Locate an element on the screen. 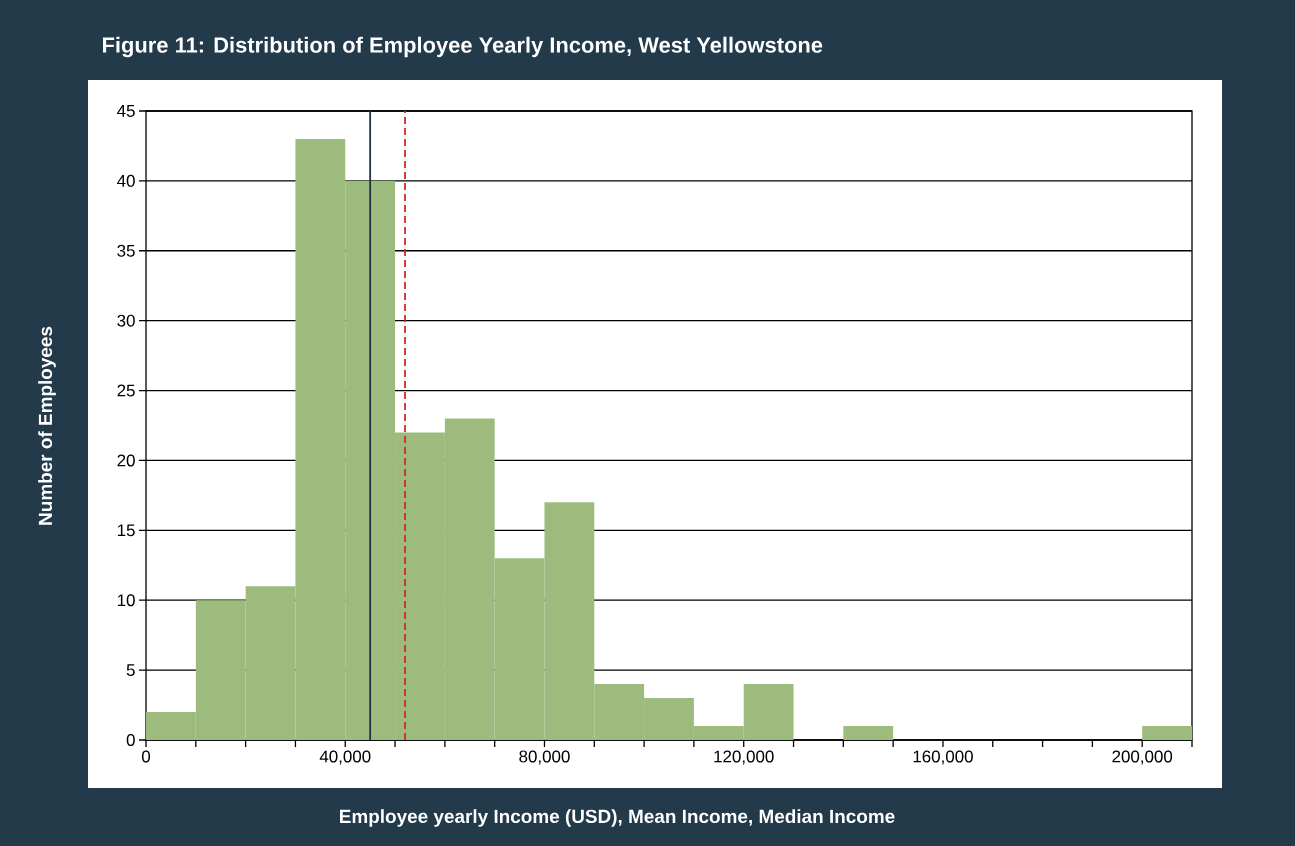 Image resolution: width=1295 pixels, height=846 pixels. x-tick-label: 120,000 is located at coordinates (744, 757).